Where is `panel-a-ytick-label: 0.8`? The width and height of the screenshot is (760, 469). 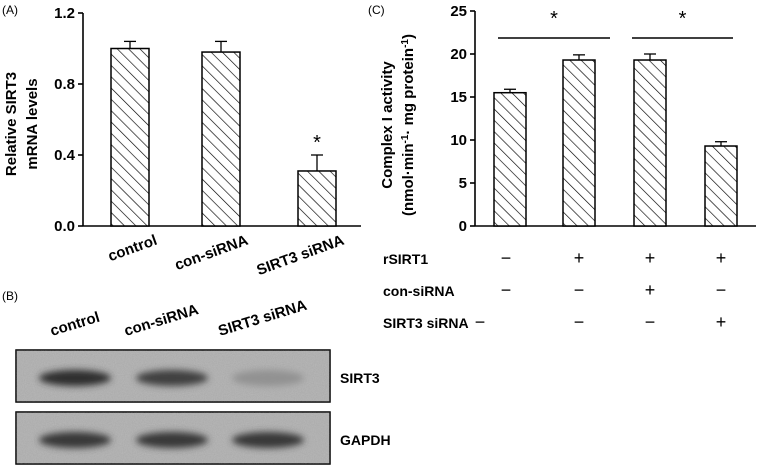 panel-a-ytick-label: 0.8 is located at coordinates (64, 84).